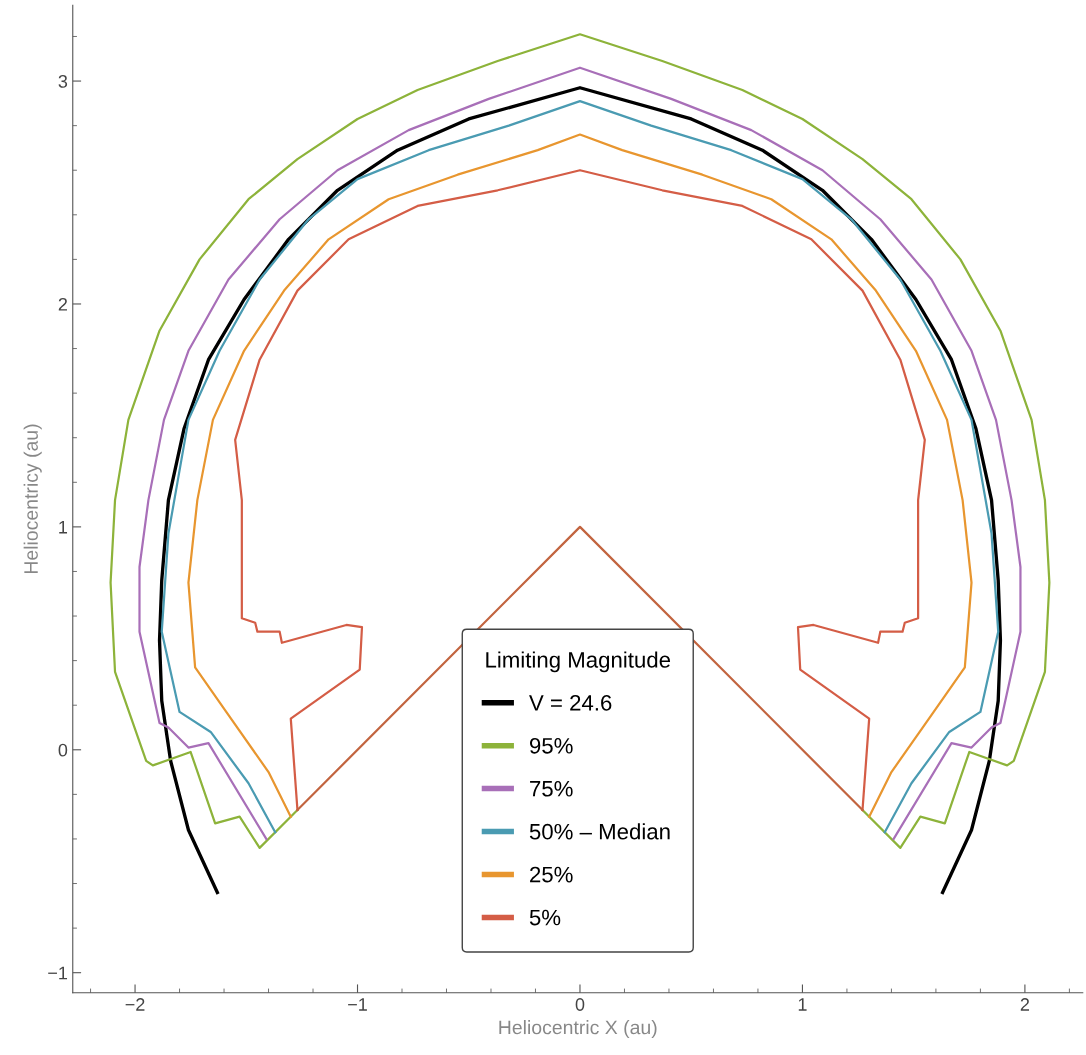 The image size is (1086, 1055). What do you see at coordinates (63, 750) in the screenshot?
I see `y-tick-label: 0` at bounding box center [63, 750].